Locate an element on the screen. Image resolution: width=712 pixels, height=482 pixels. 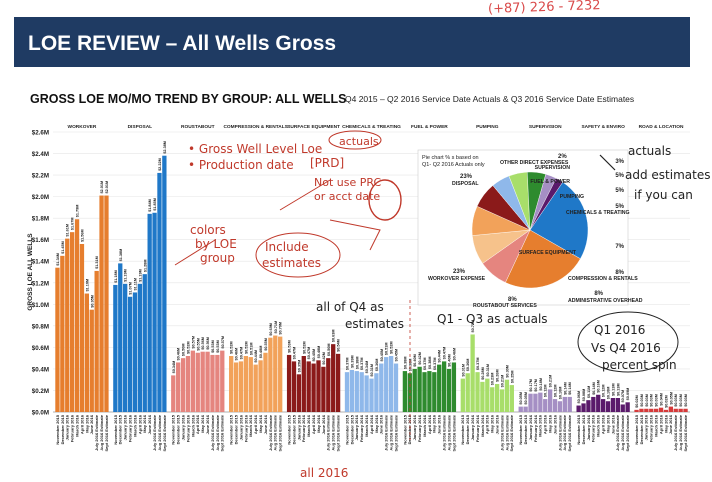
data-label: $0.13M is located at coordinates (618, 389).